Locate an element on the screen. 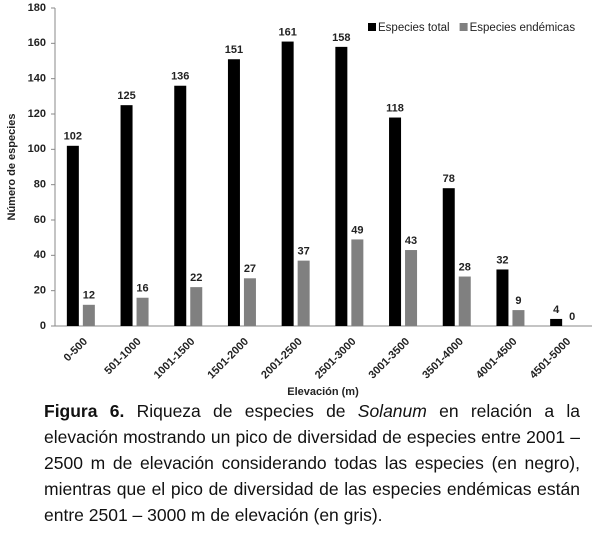 The width and height of the screenshot is (597, 543). y-tick-label: 60 is located at coordinates (40, 220).